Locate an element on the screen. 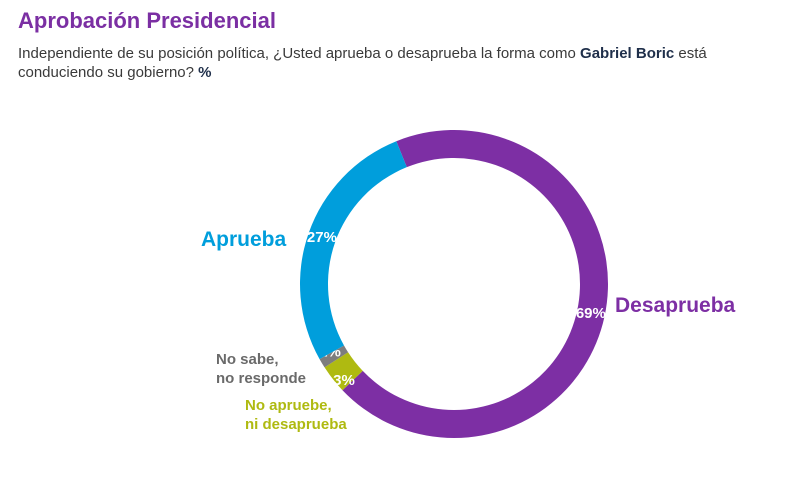 Image resolution: width=800 pixels, height=477 pixels. legend-label-ni: No apruebe, ni desaprueba is located at coordinates (296, 415).